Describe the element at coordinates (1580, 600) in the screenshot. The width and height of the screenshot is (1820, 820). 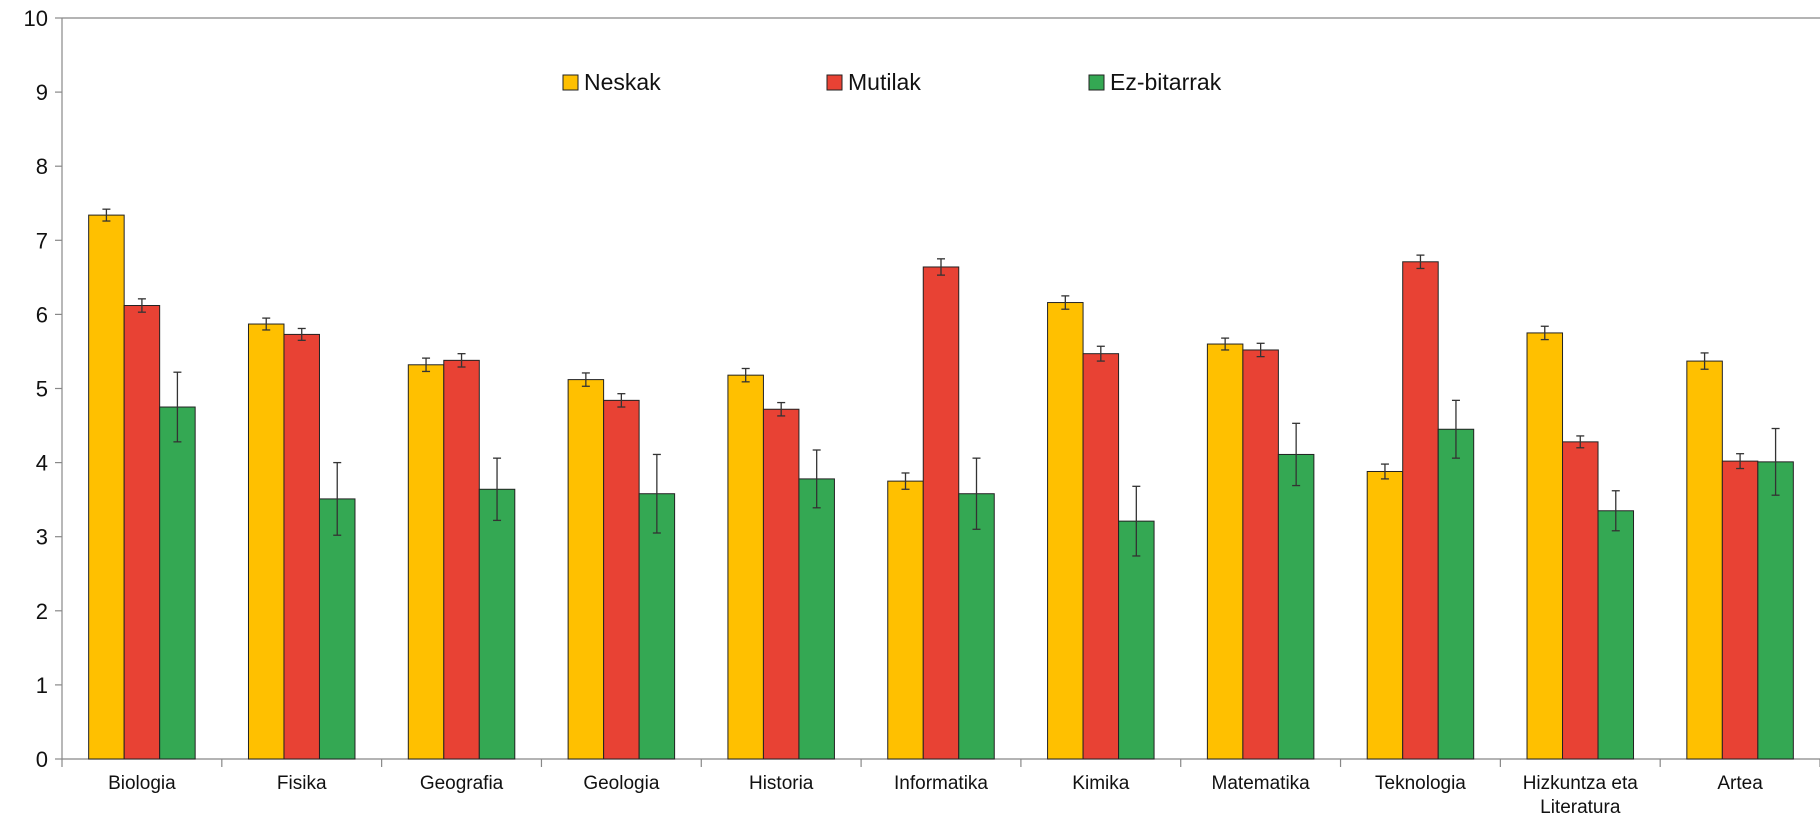
I see `bar-mutilak-hizkuntza-eta` at that location.